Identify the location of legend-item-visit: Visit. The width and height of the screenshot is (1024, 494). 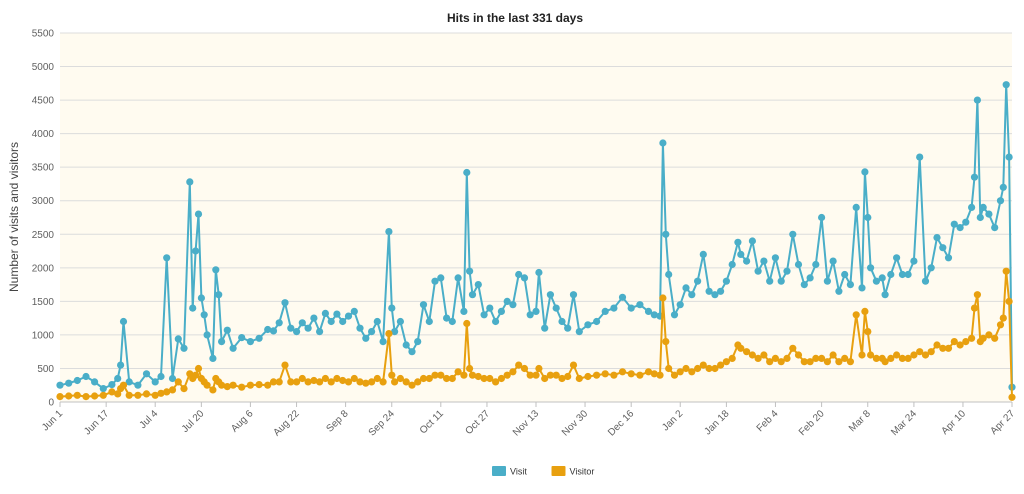
(509, 471).